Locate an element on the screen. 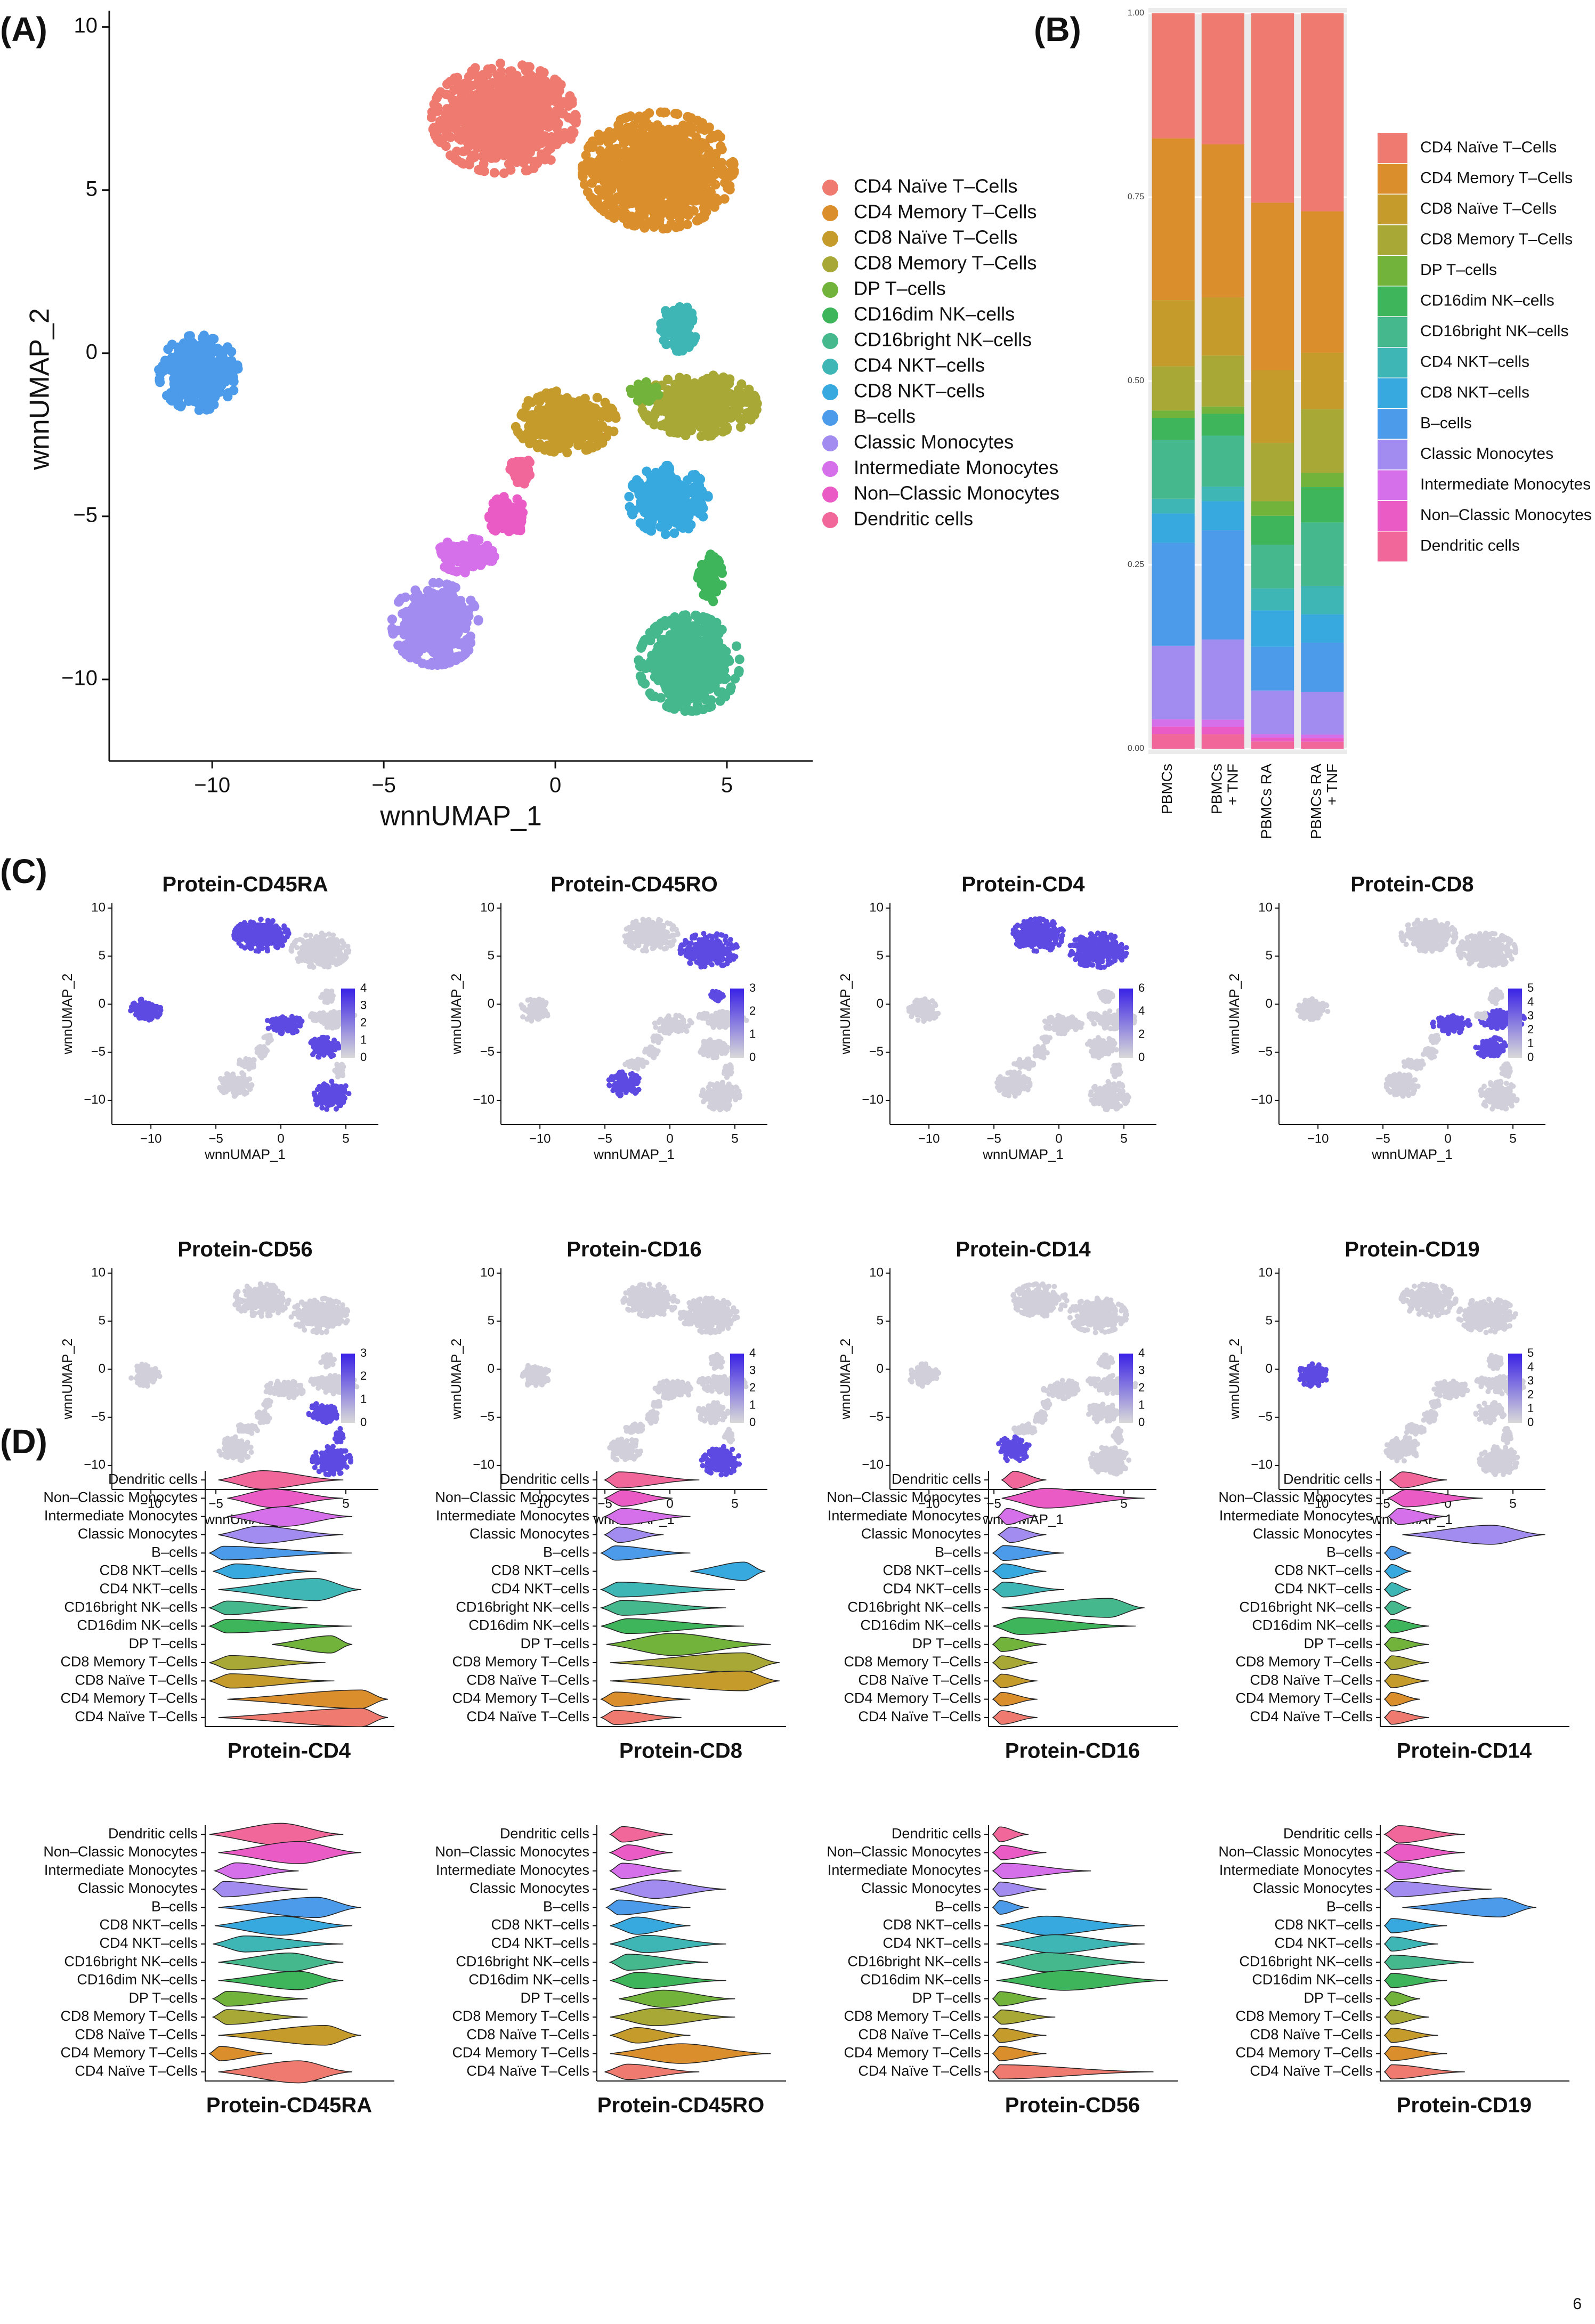  legend-label: Dendritic cells is located at coordinates (913, 519).